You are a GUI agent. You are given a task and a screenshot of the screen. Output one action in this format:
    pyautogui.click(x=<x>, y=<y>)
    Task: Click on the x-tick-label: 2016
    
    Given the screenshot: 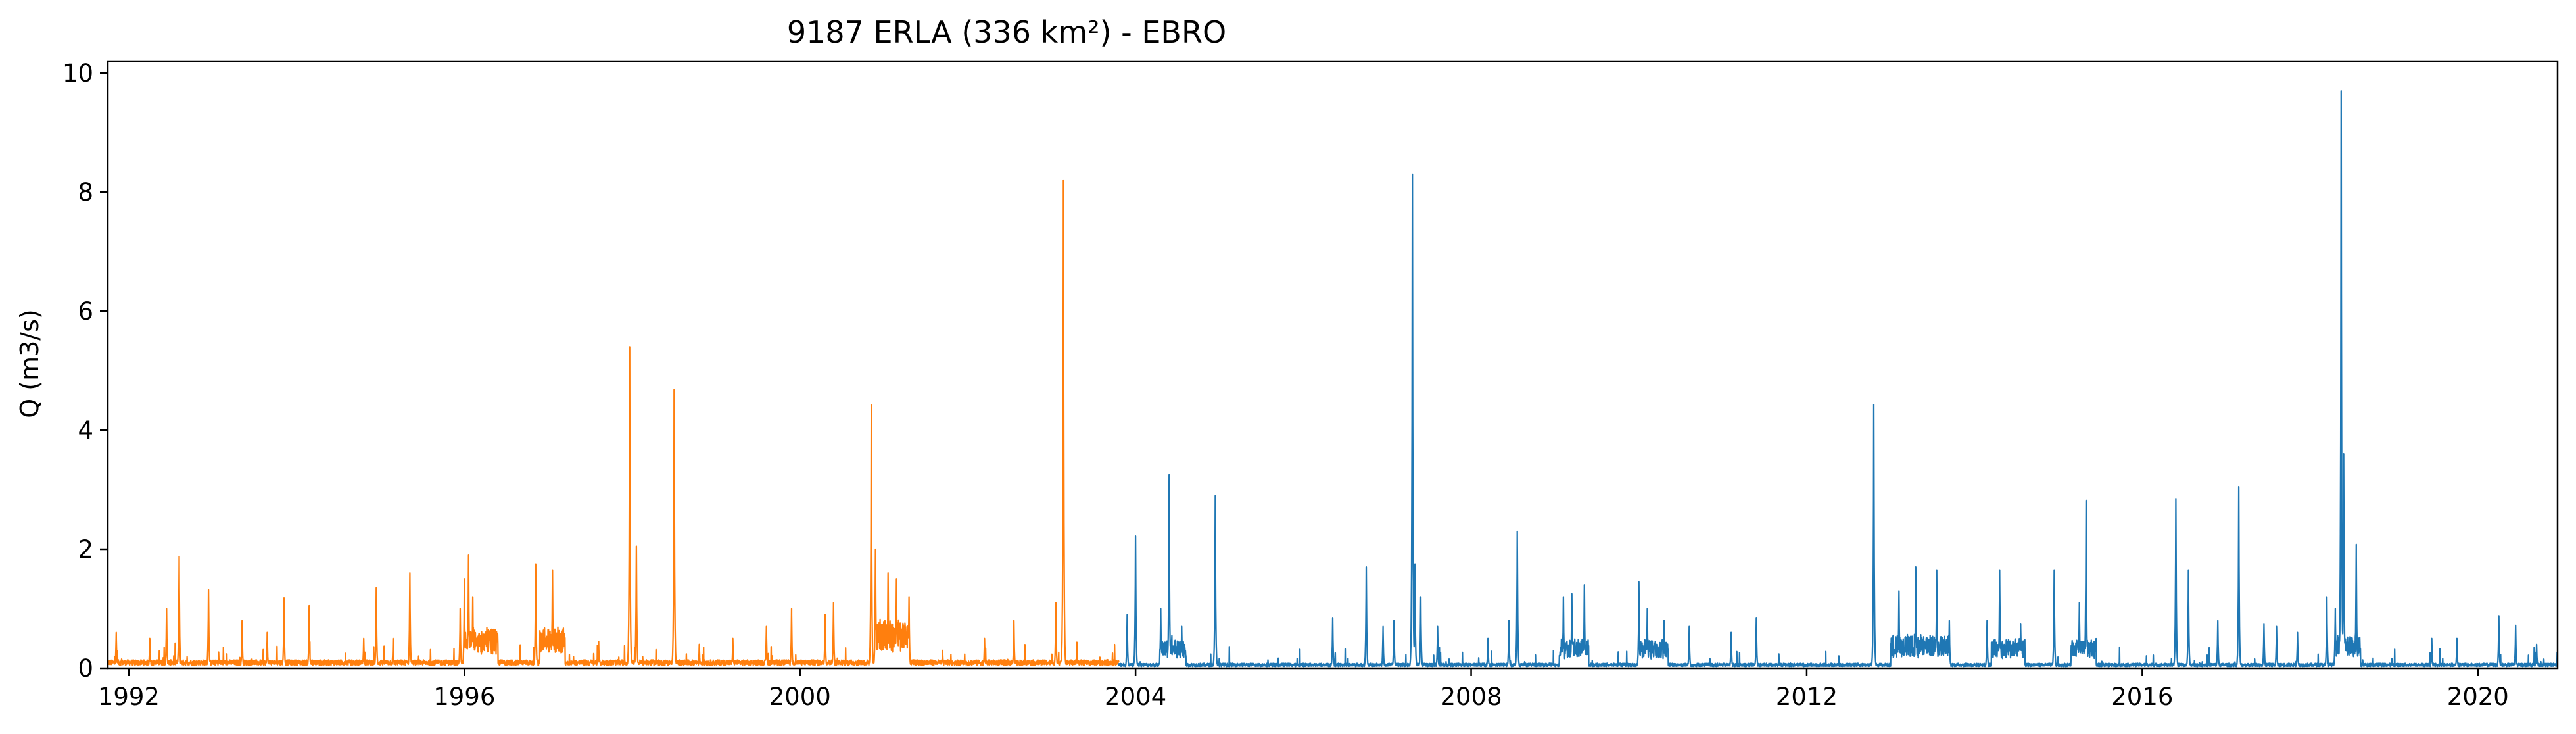 What is the action you would take?
    pyautogui.click(x=2142, y=697)
    